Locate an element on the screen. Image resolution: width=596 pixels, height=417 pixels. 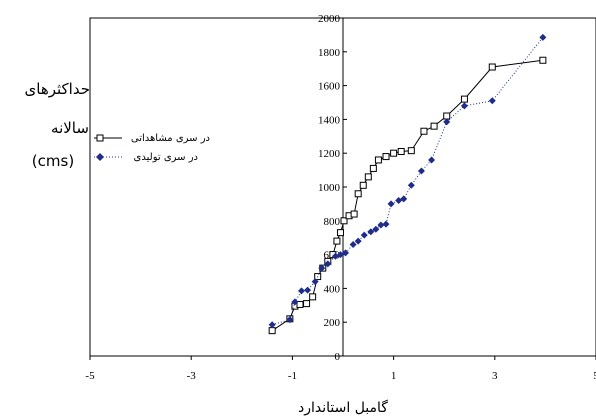
legend-item-generated: در سری تولیدی is located at coordinates (146, 157).